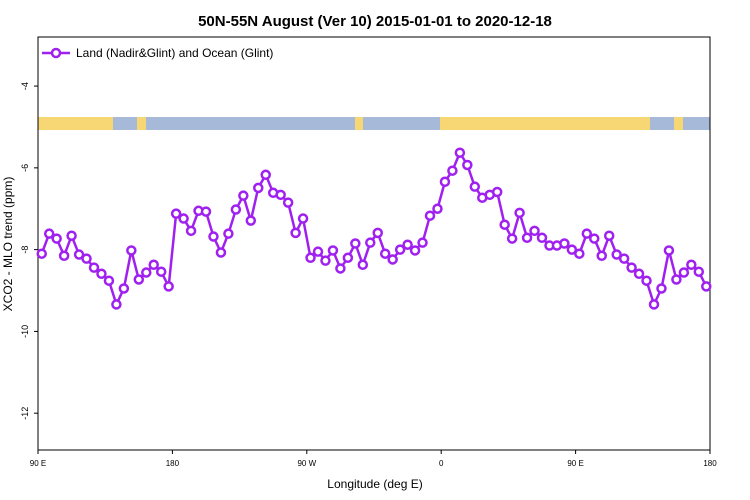  Describe the element at coordinates (374, 123) in the screenshot. I see `land-ocean-strip` at that location.